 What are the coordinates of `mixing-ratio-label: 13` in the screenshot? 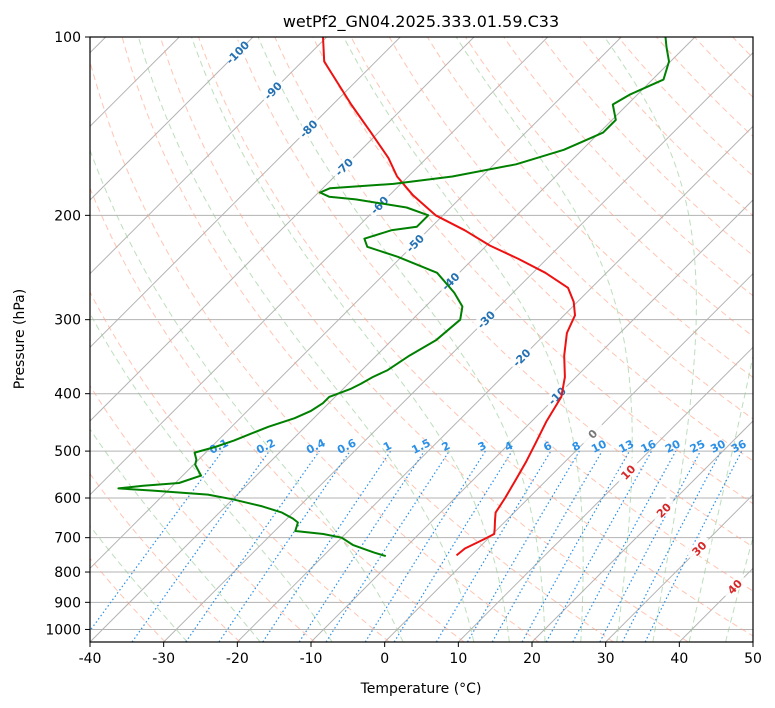 It's located at (627, 446).